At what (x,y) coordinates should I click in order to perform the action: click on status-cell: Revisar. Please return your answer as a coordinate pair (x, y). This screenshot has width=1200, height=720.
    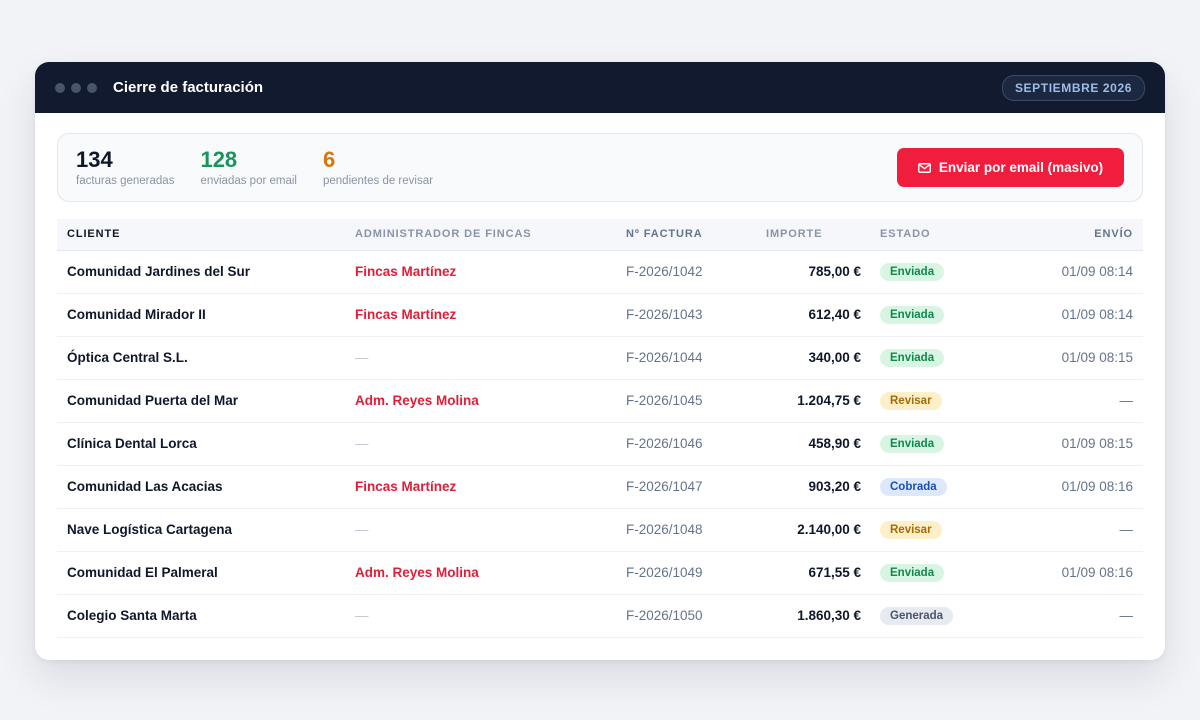
    Looking at the image, I should click on (936, 530).